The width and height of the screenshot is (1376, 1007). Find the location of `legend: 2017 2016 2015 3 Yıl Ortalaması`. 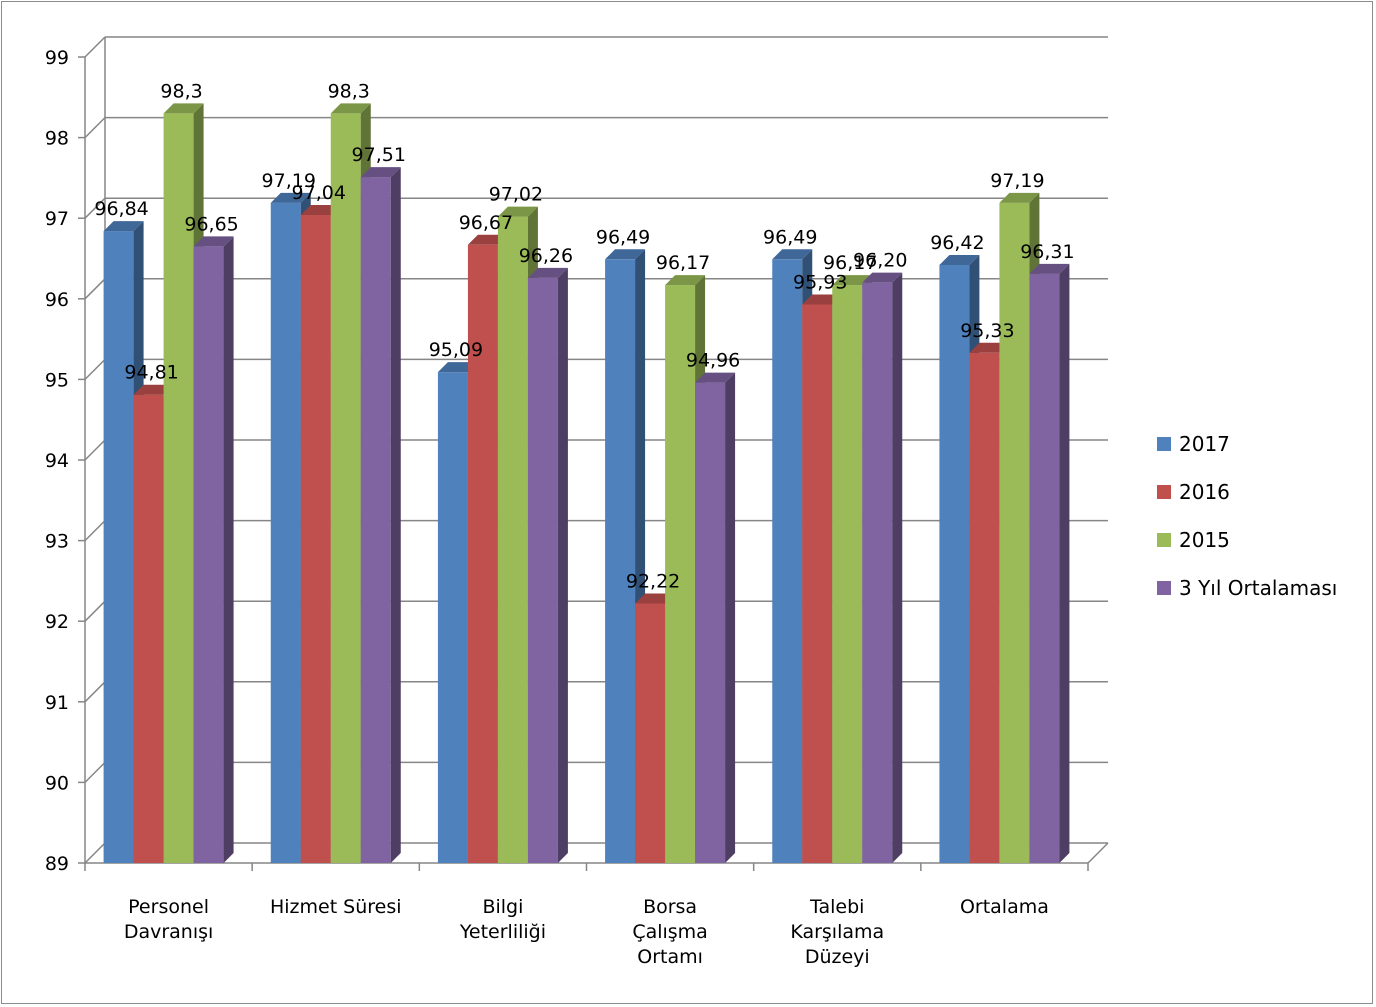

legend: 2017 2016 2015 3 Yıl Ortalaması is located at coordinates (1247, 516).